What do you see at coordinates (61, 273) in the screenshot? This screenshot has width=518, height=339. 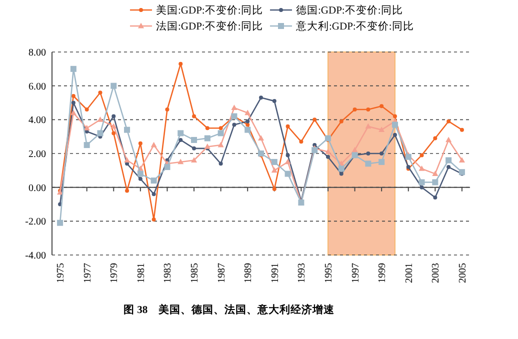 I see `x-tick-label: 1975` at bounding box center [61, 273].